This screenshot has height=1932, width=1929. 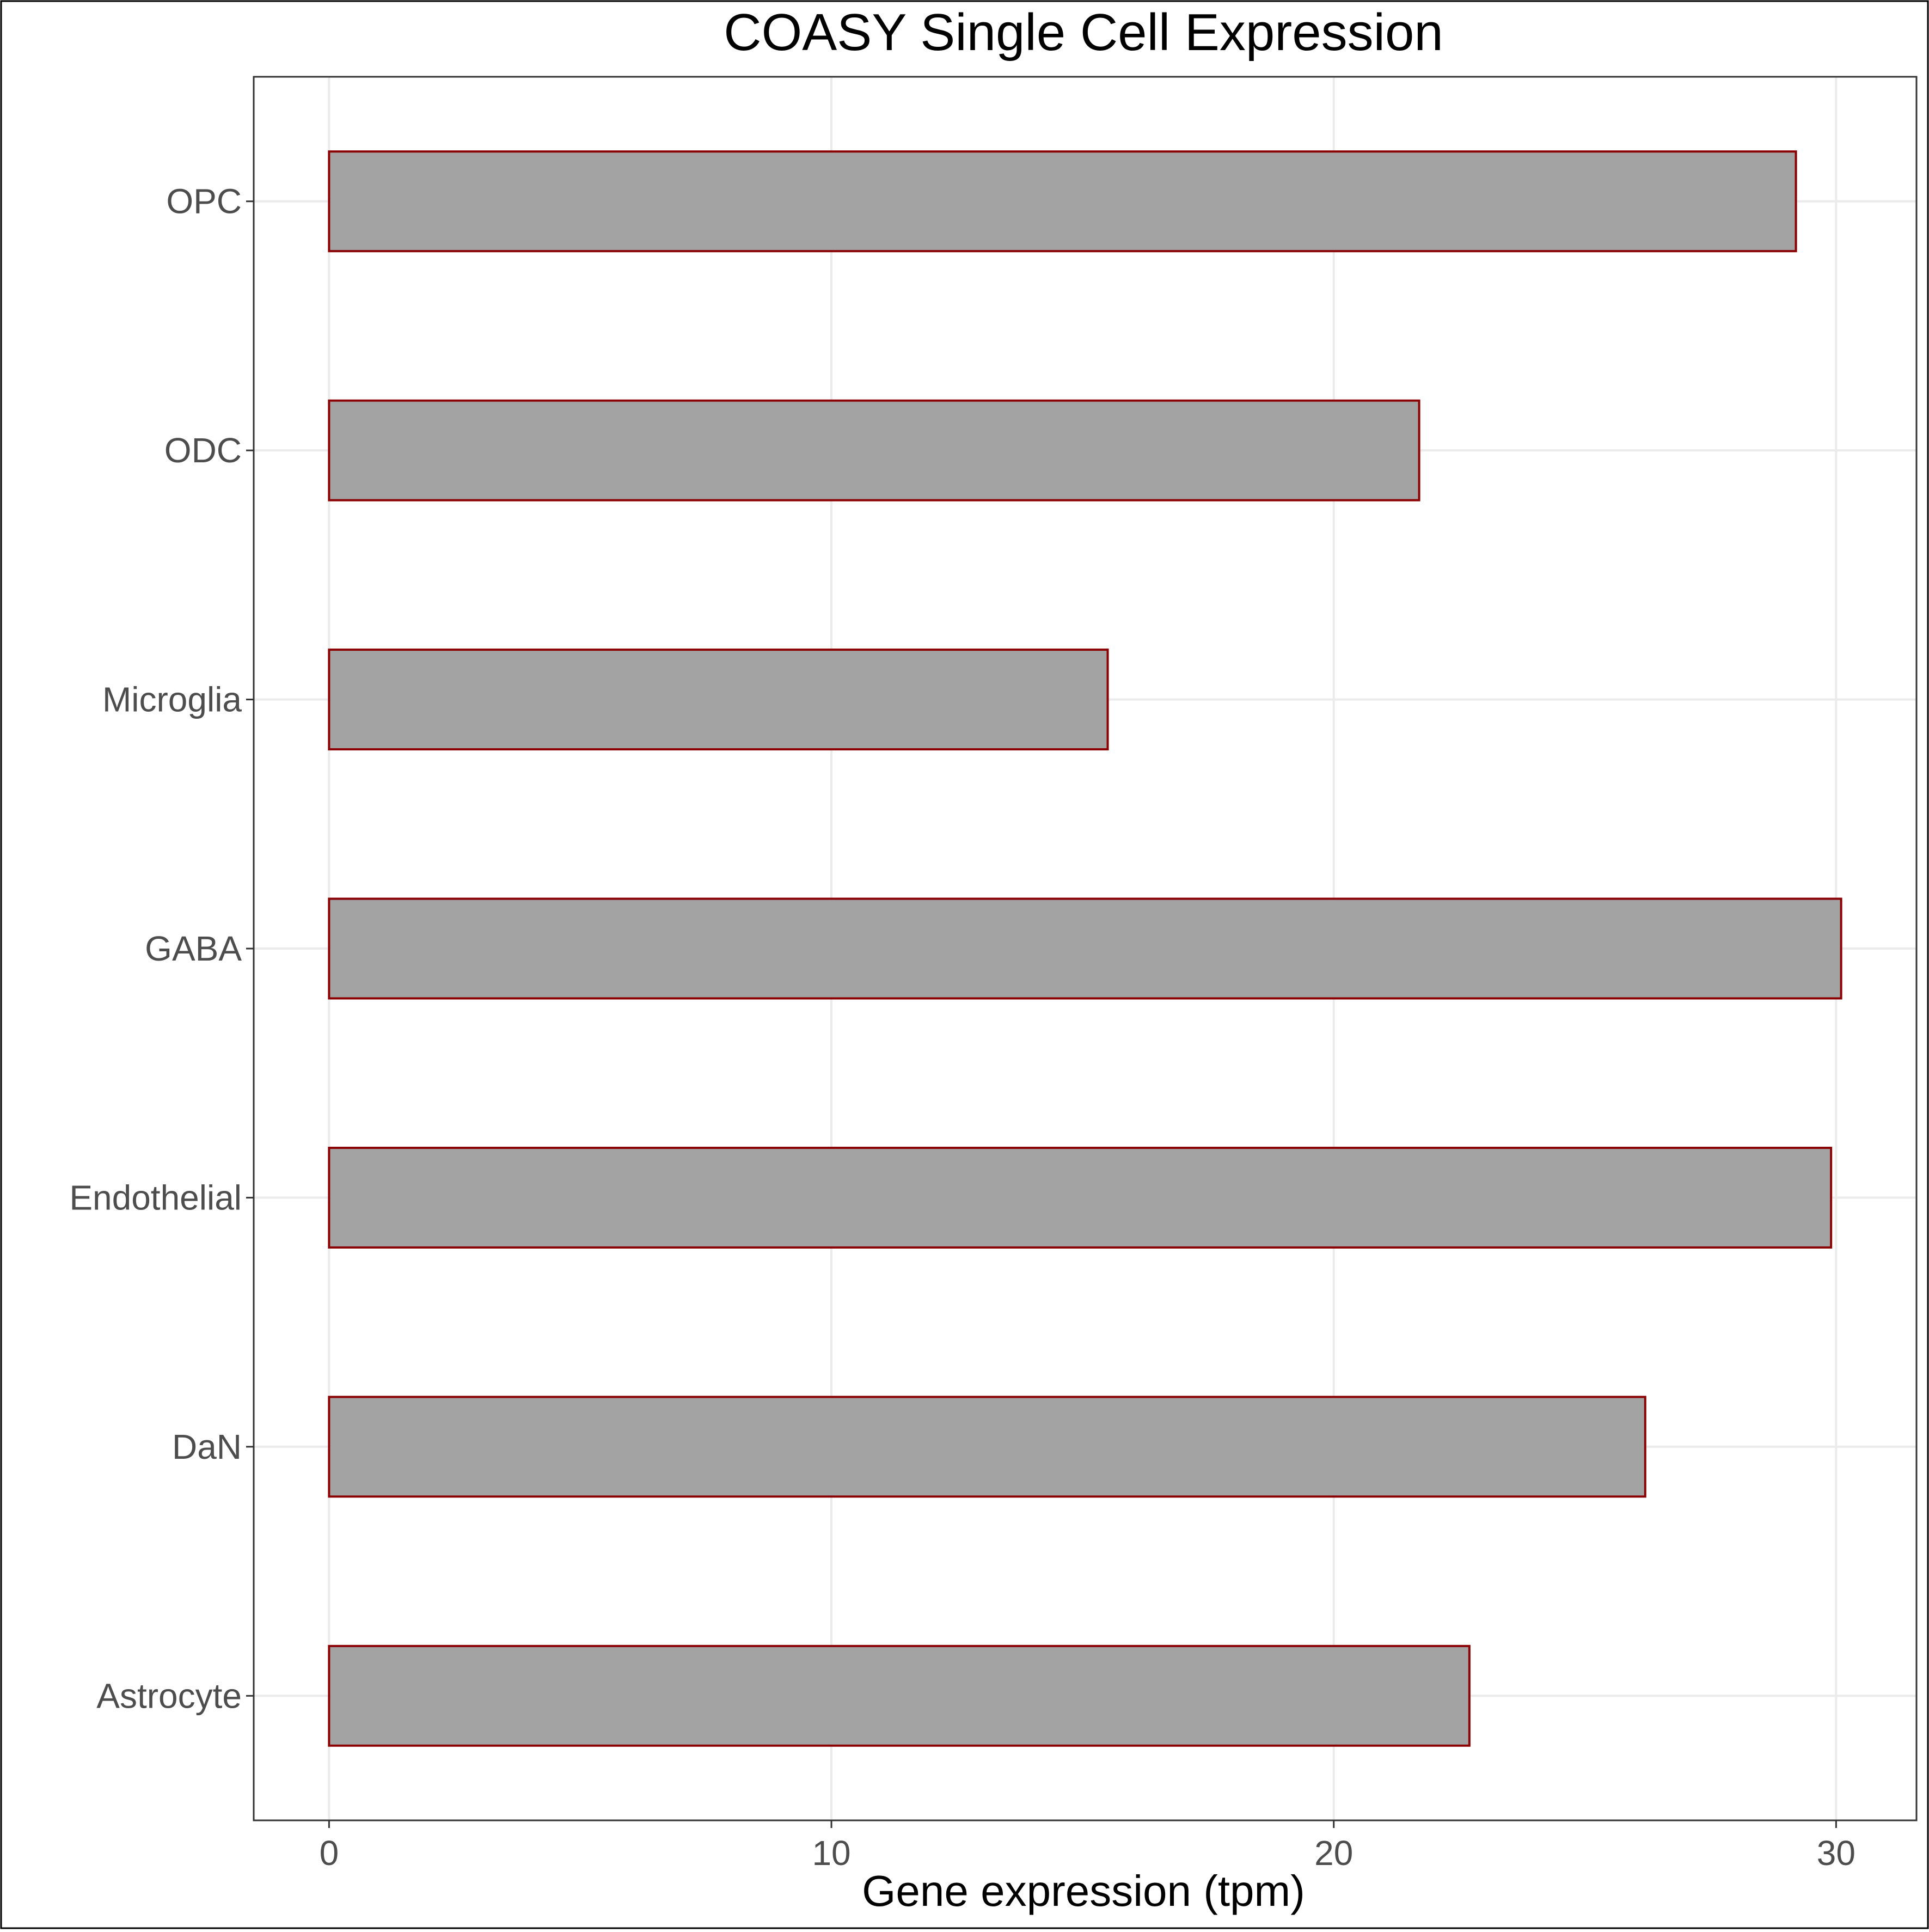 I want to click on y-tick-label: GABA, so click(x=193, y=949).